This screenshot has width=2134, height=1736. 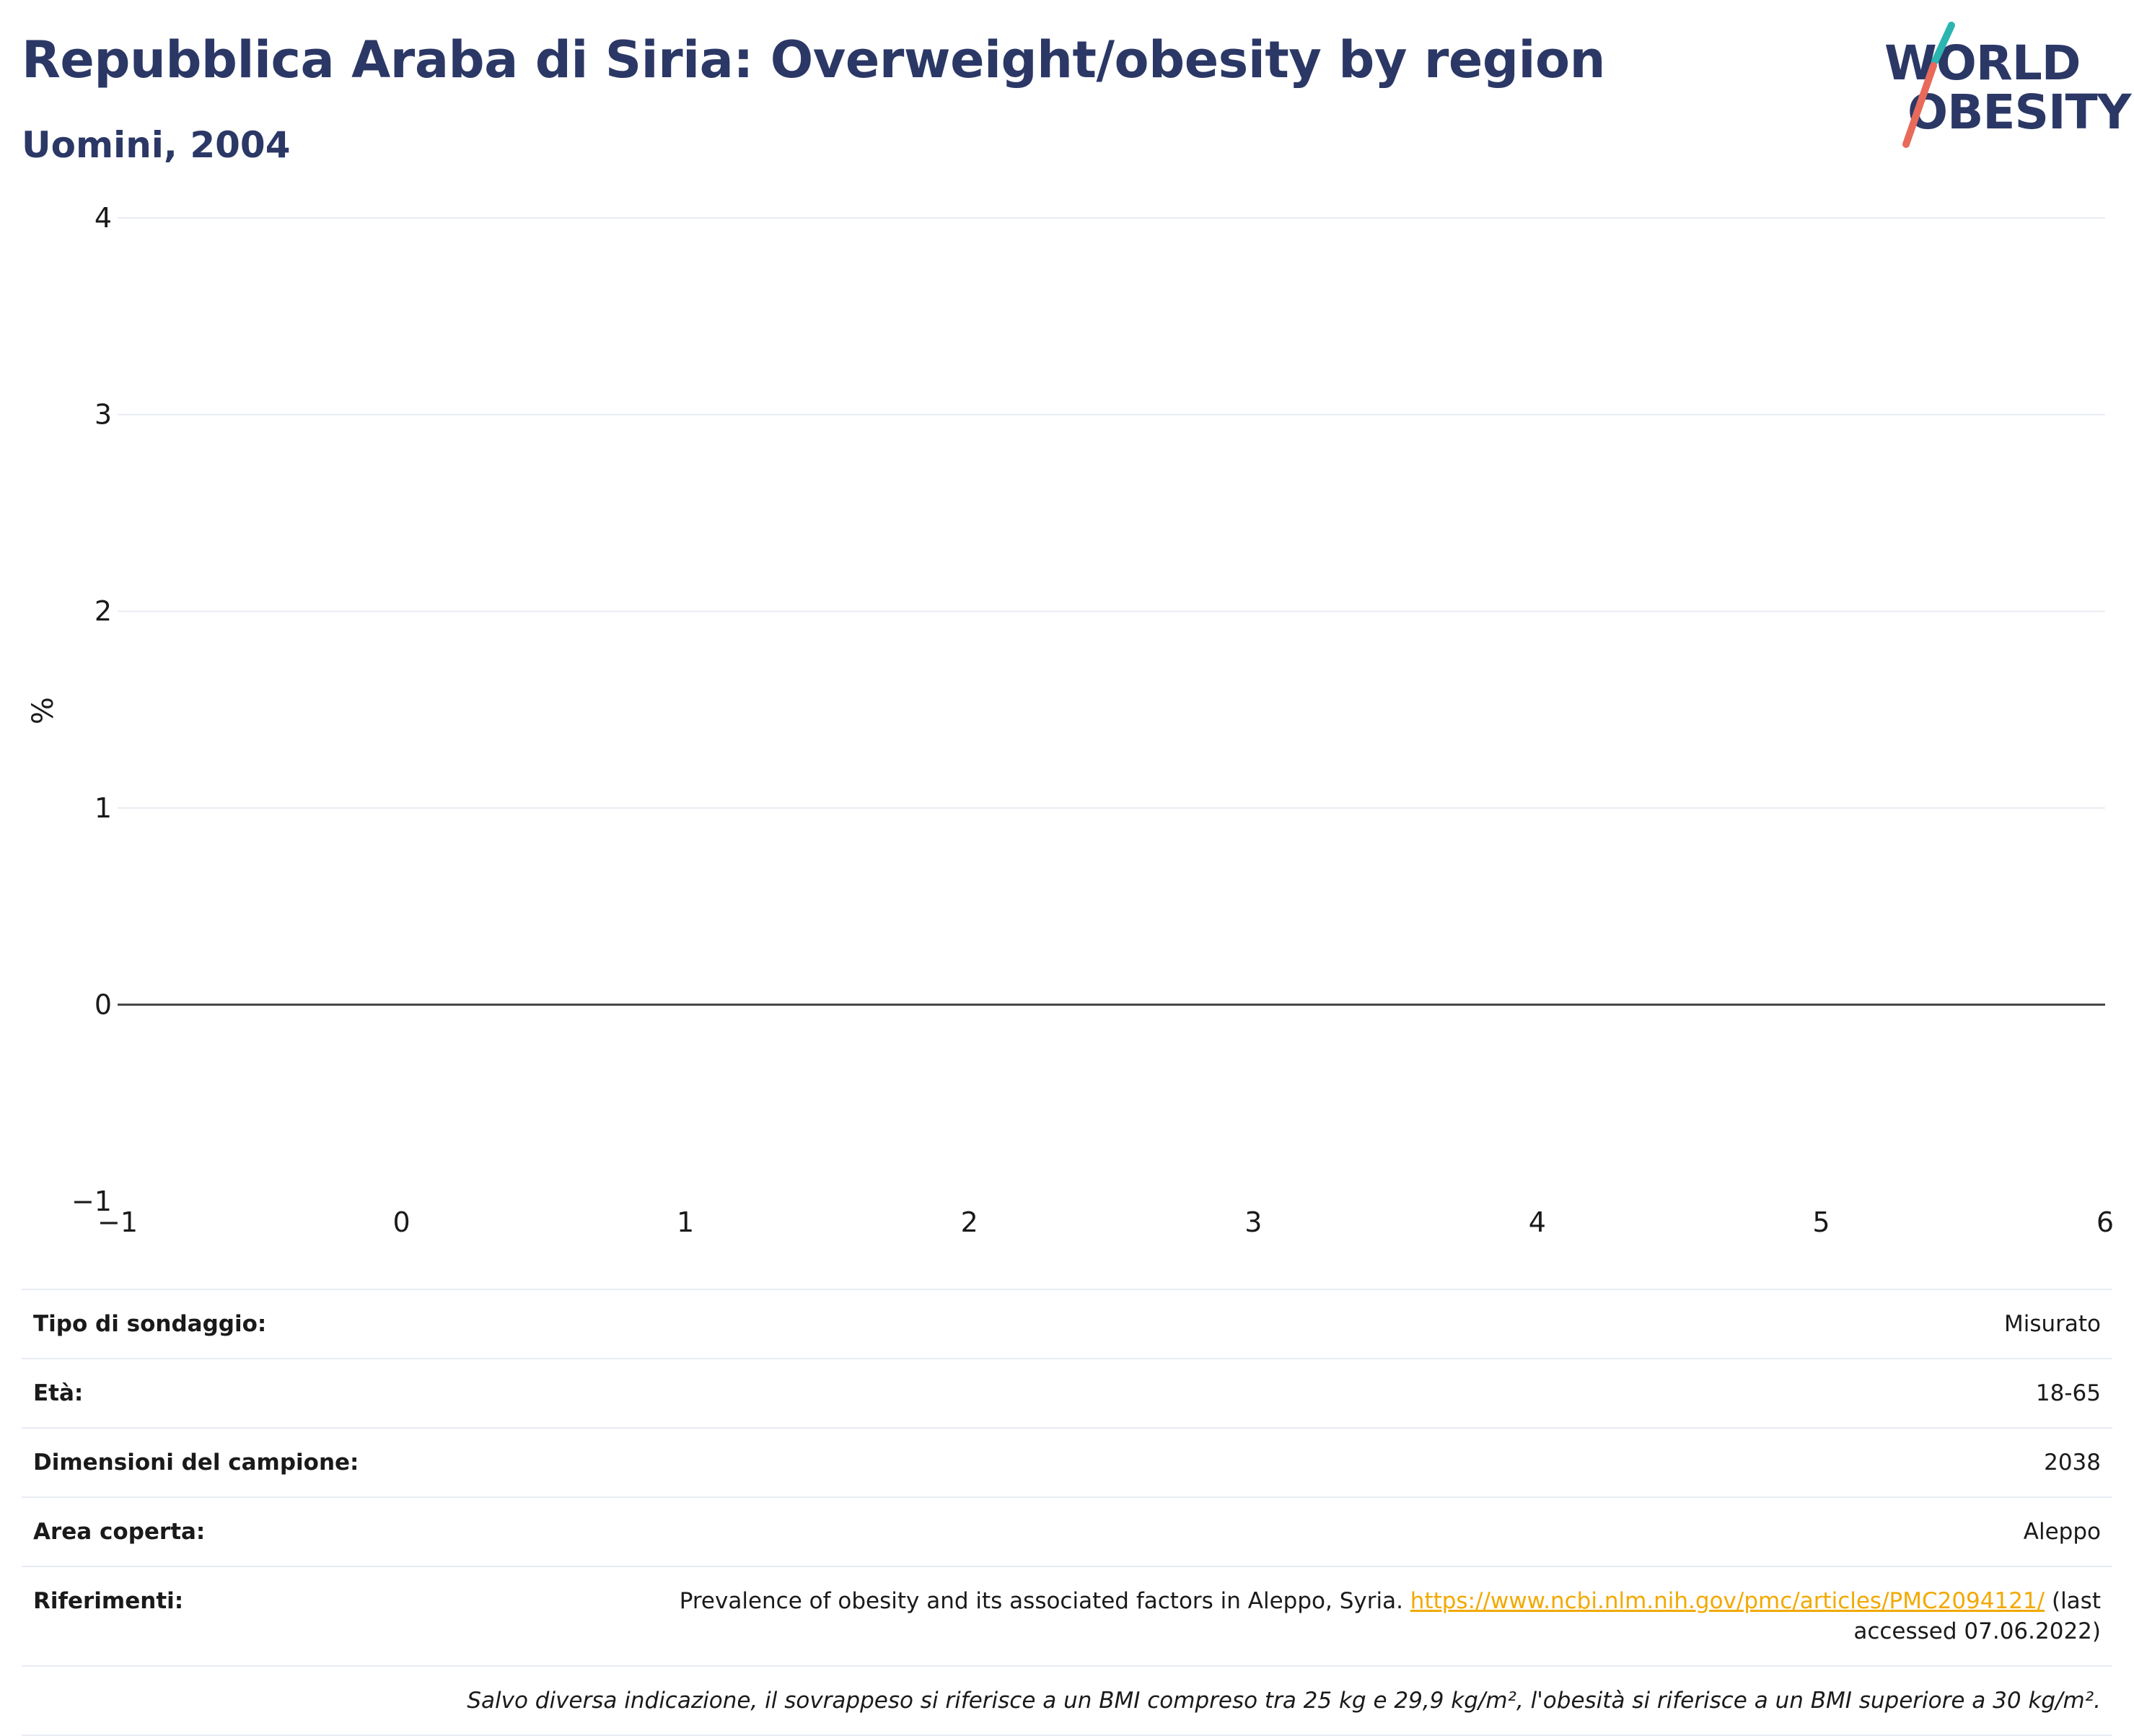 What do you see at coordinates (1821, 1222) in the screenshot?
I see `x-tick-label: 5` at bounding box center [1821, 1222].